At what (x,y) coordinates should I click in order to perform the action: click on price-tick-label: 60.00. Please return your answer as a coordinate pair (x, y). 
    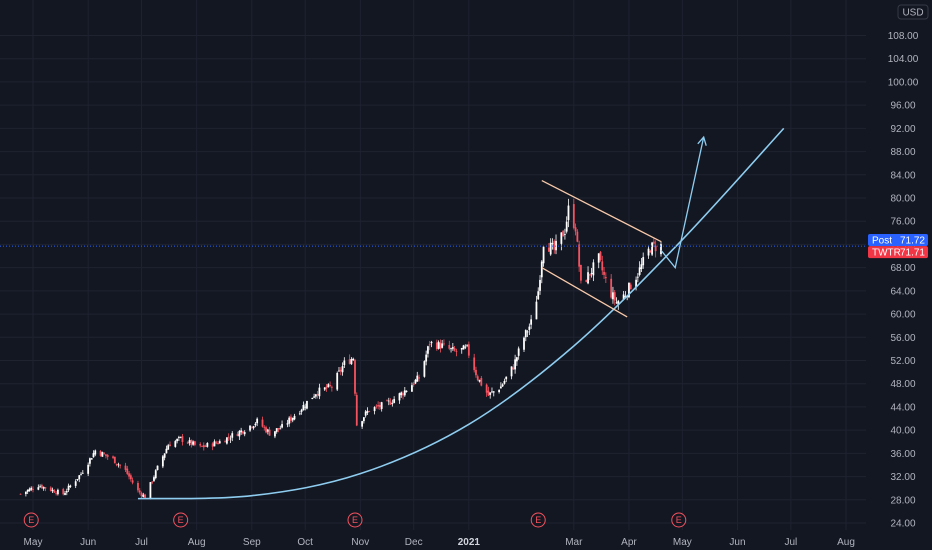
    Looking at the image, I should click on (902, 315).